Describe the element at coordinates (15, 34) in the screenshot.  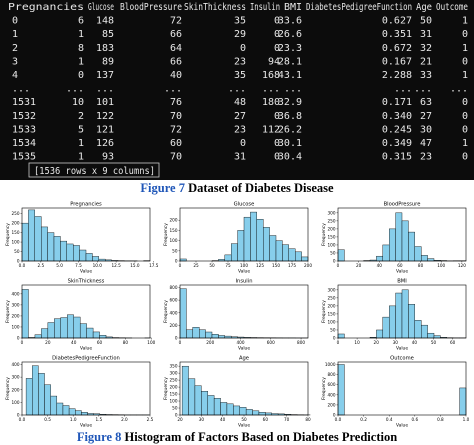
I see `row-index: 1` at that location.